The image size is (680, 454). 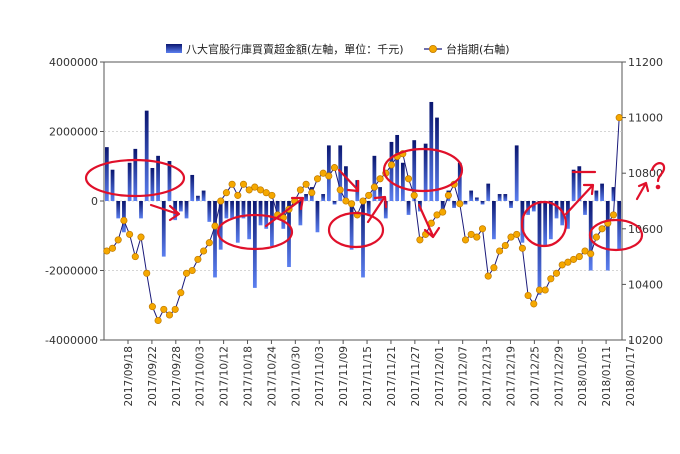 I want to click on x-tick-label: 2017/11/27, so click(x=416, y=376).